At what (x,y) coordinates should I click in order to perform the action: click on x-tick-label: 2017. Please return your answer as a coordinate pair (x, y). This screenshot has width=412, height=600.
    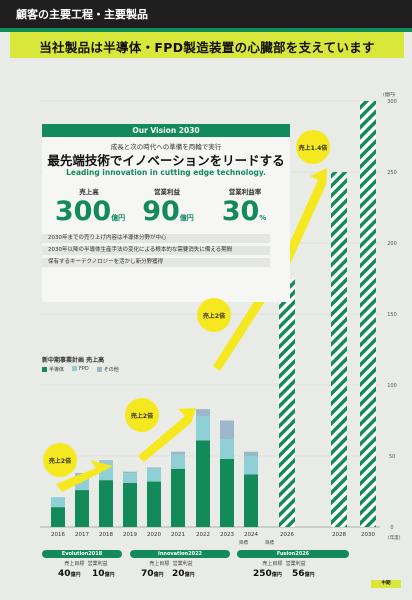
    Looking at the image, I should click on (82, 535).